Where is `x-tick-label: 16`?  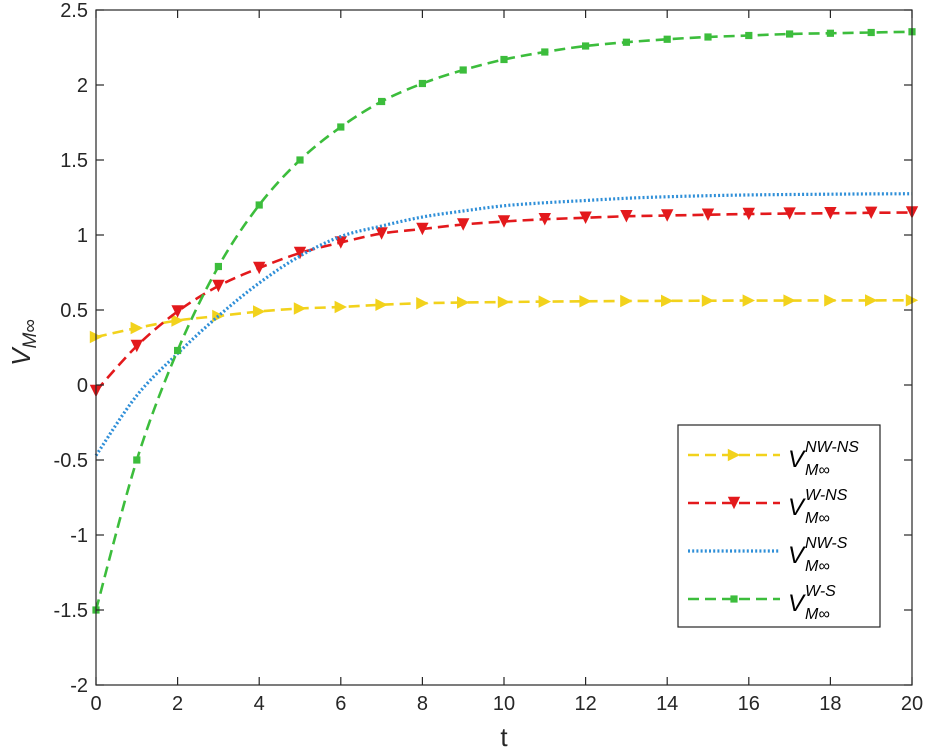
x-tick-label: 16 is located at coordinates (749, 704).